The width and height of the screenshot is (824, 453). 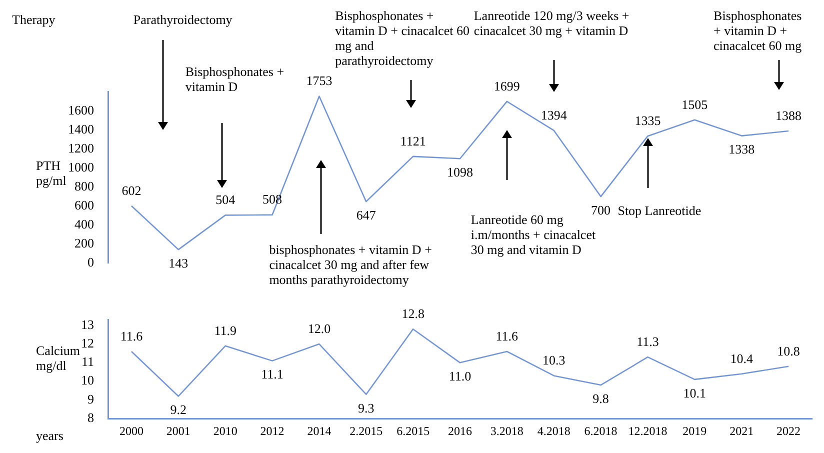 What do you see at coordinates (84, 243) in the screenshot?
I see `y-tick-label: 200` at bounding box center [84, 243].